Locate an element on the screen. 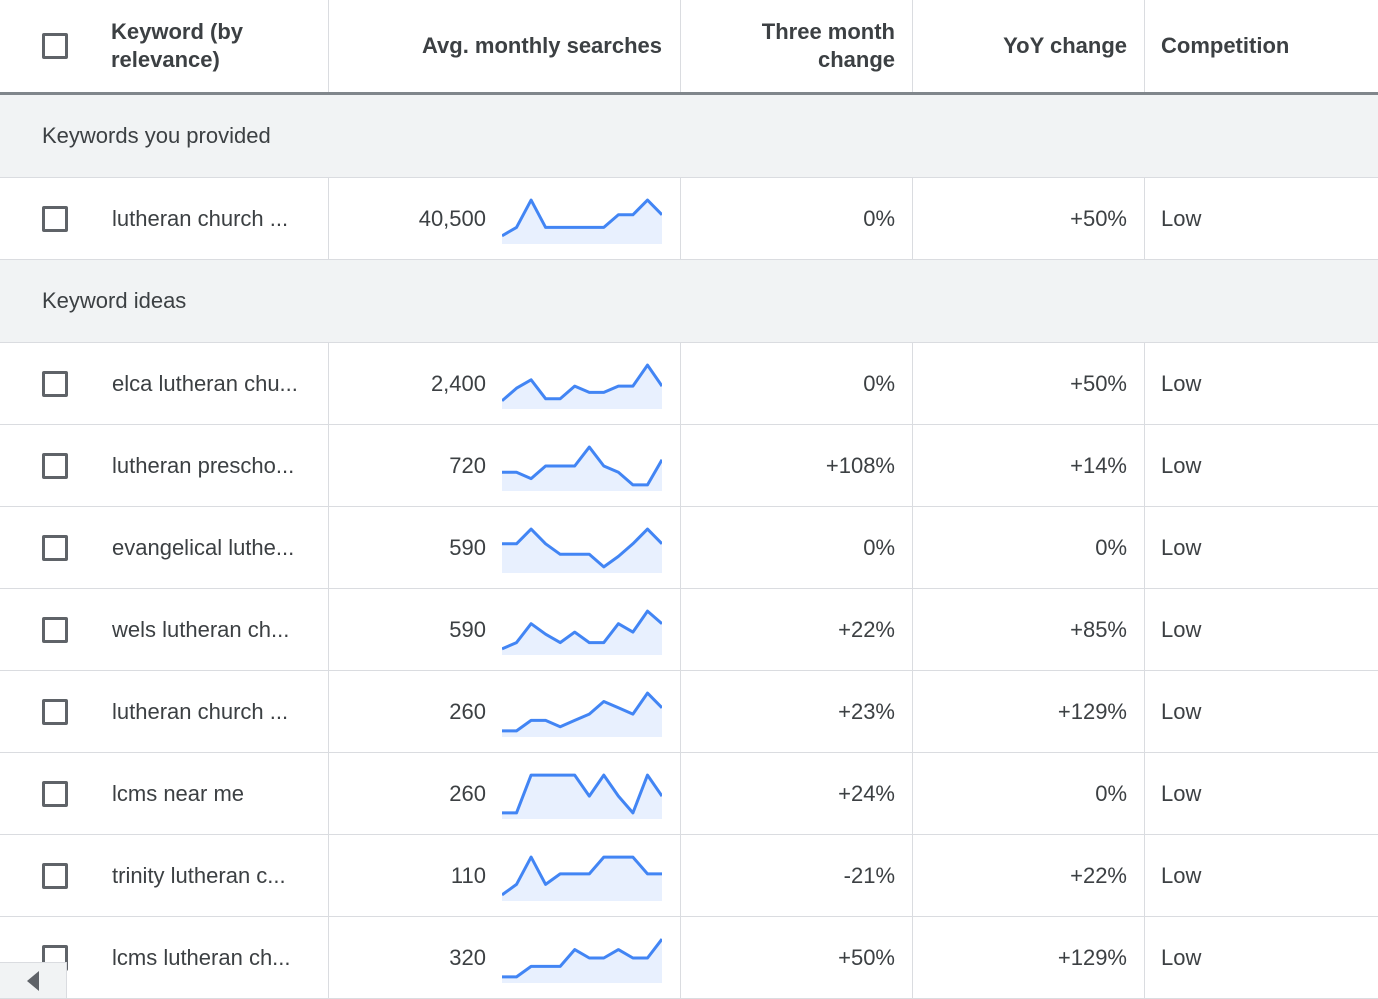 This screenshot has width=1378, height=999. avg-monthly-cell: 590 is located at coordinates (505, 547).